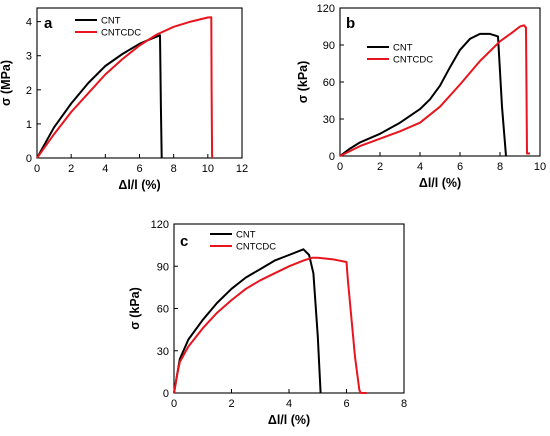 This screenshot has width=550, height=436. What do you see at coordinates (29, 57) in the screenshot?
I see `y-tick-label: 3` at bounding box center [29, 57].